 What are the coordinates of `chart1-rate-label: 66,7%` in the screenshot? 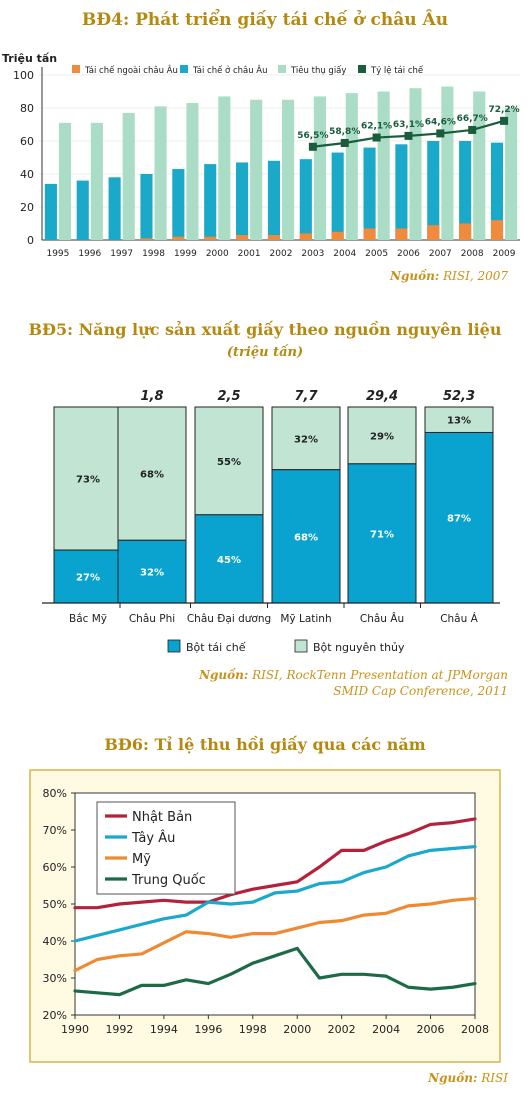 It's located at (472, 119).